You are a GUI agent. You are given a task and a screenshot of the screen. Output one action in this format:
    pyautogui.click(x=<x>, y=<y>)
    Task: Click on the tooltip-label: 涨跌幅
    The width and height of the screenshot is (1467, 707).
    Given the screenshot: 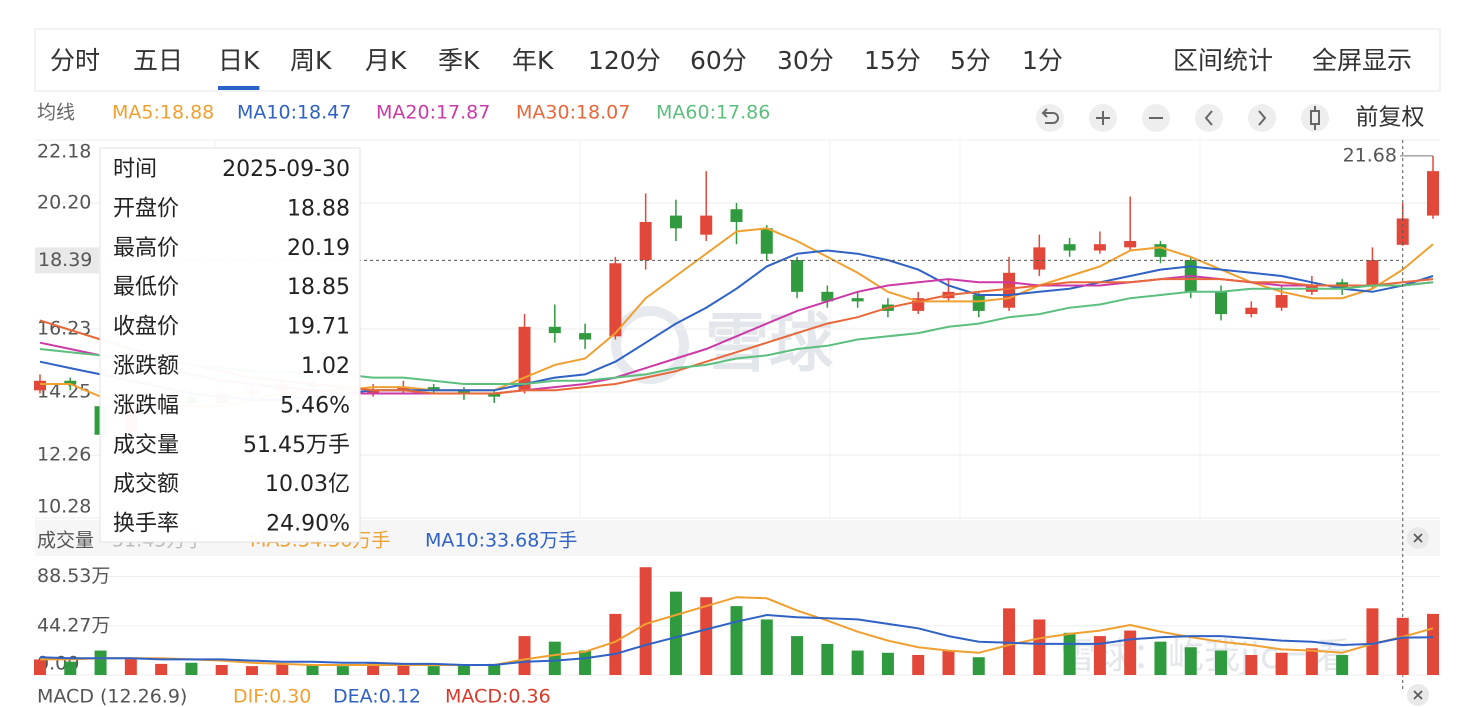 What is the action you would take?
    pyautogui.click(x=146, y=405)
    